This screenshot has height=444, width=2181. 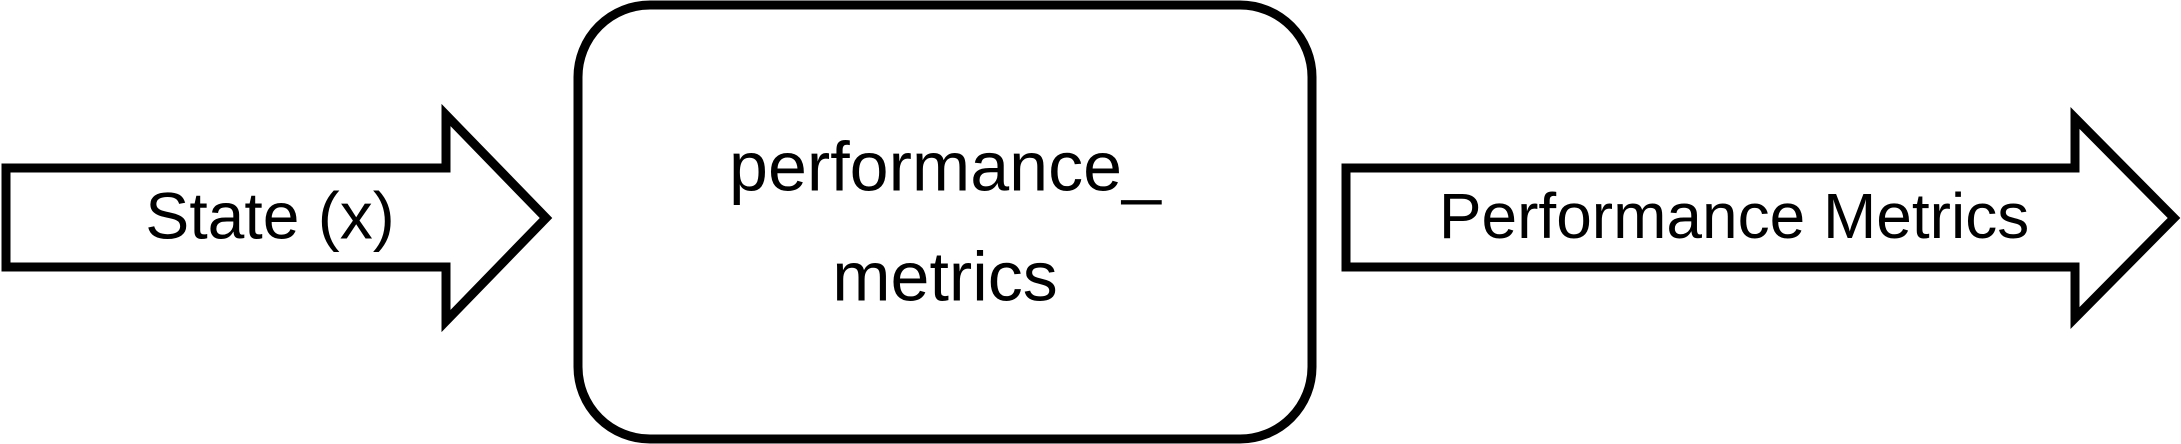 I want to click on input-arrow-shape, so click(x=277, y=218).